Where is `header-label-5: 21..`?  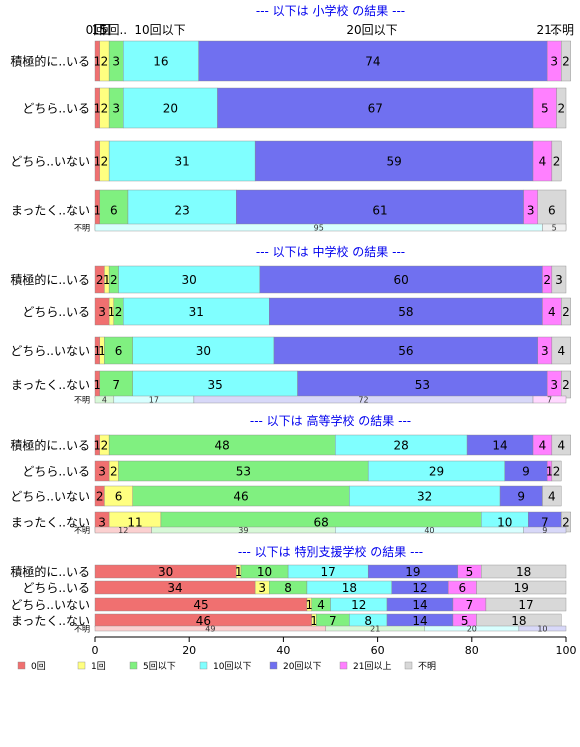 header-label-5: 21.. is located at coordinates (548, 30).